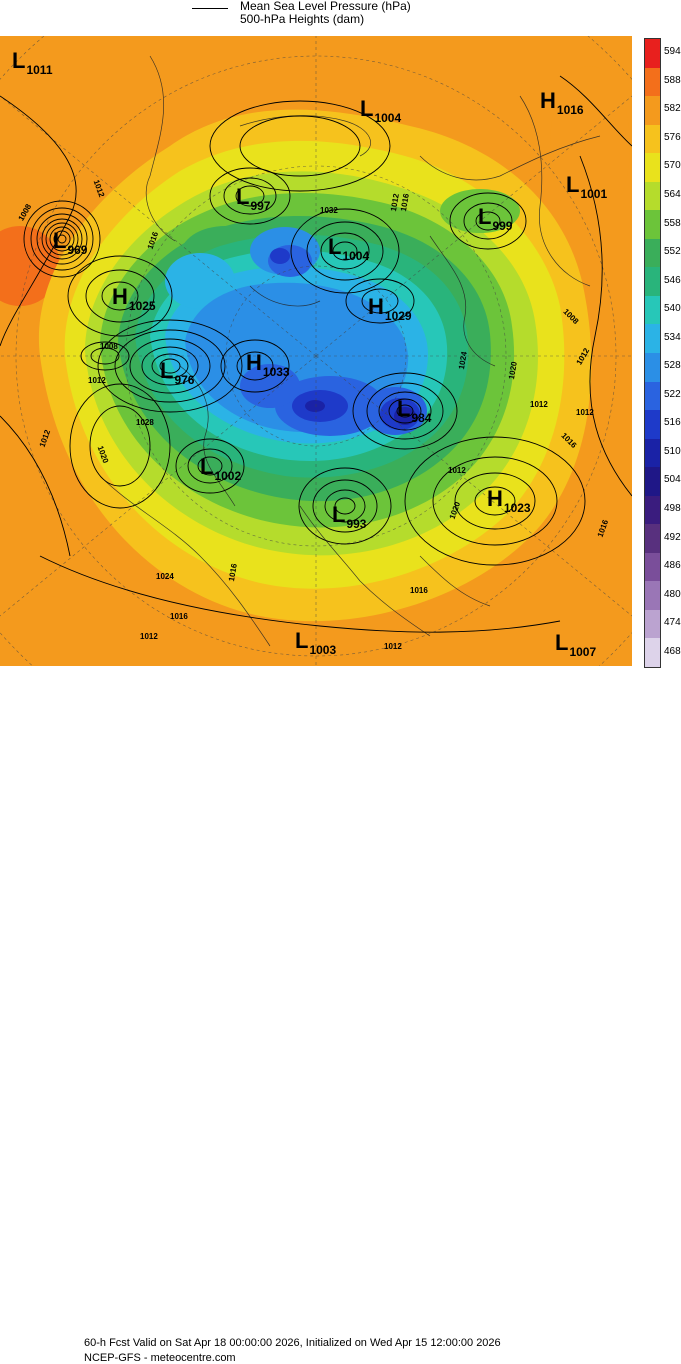 The image size is (681, 1364). I want to click on high-pressure-center: H1033, so click(268, 364).